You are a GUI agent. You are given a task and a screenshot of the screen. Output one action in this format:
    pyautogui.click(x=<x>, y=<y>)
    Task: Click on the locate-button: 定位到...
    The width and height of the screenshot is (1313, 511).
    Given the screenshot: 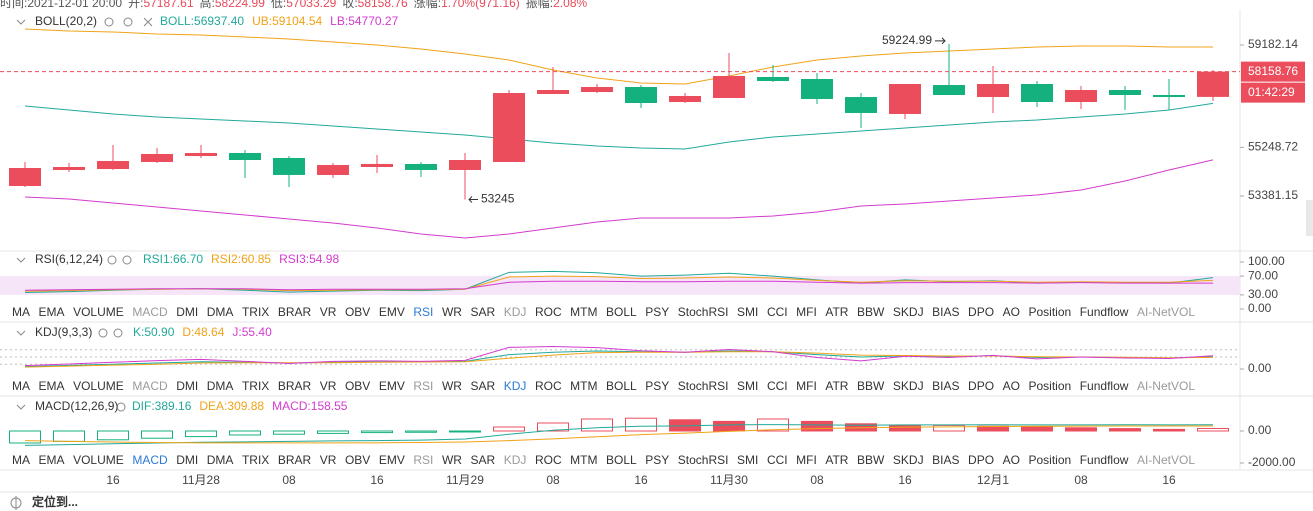 What is the action you would take?
    pyautogui.click(x=55, y=501)
    